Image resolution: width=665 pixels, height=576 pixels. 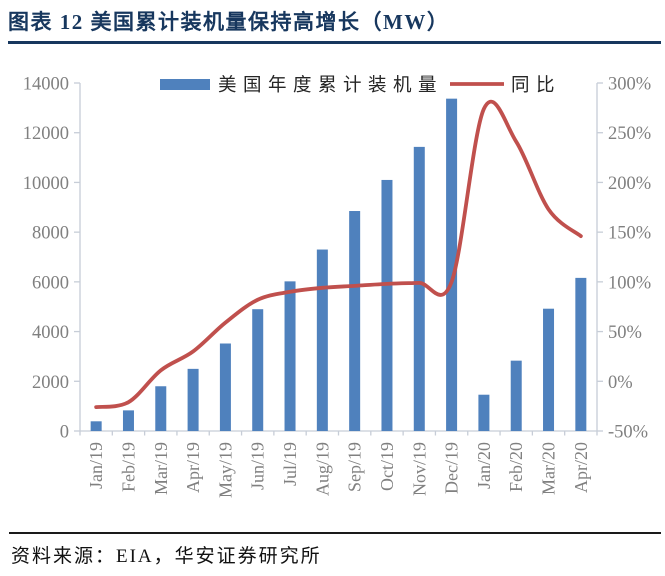 What do you see at coordinates (387, 305) in the screenshot?
I see `bar-Oct/19` at bounding box center [387, 305].